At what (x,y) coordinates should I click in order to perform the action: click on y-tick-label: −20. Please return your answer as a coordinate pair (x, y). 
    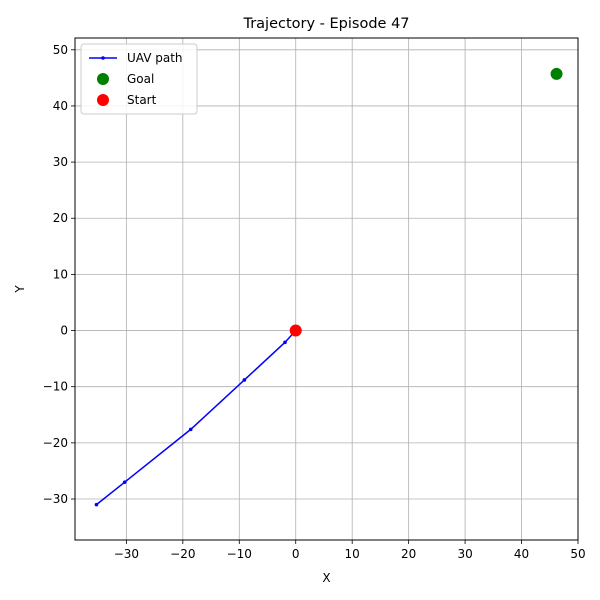
    Looking at the image, I should click on (55, 443).